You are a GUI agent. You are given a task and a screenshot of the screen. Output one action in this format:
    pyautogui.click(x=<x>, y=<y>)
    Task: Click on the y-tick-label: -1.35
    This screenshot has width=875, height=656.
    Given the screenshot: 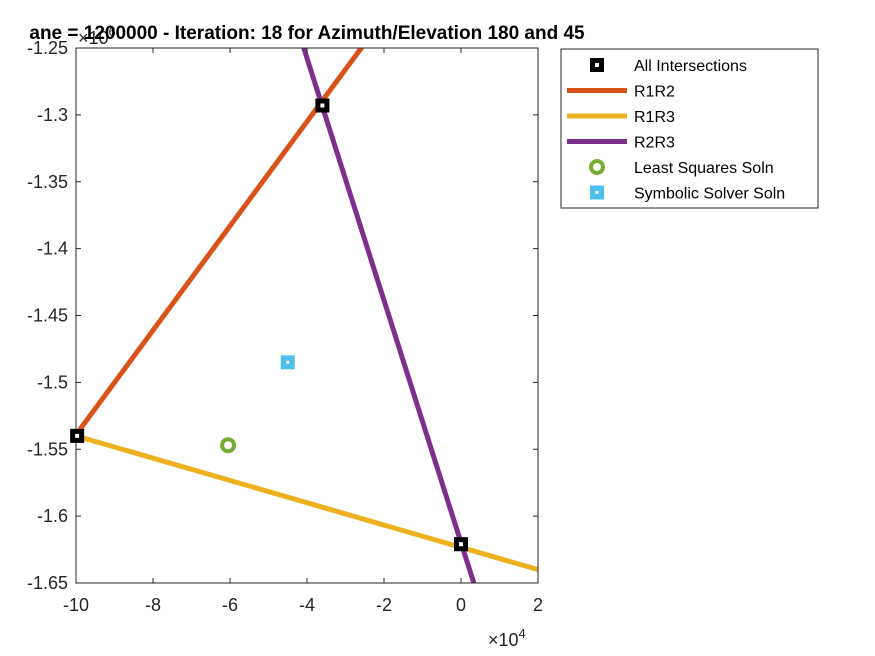 What is the action you would take?
    pyautogui.click(x=47, y=182)
    